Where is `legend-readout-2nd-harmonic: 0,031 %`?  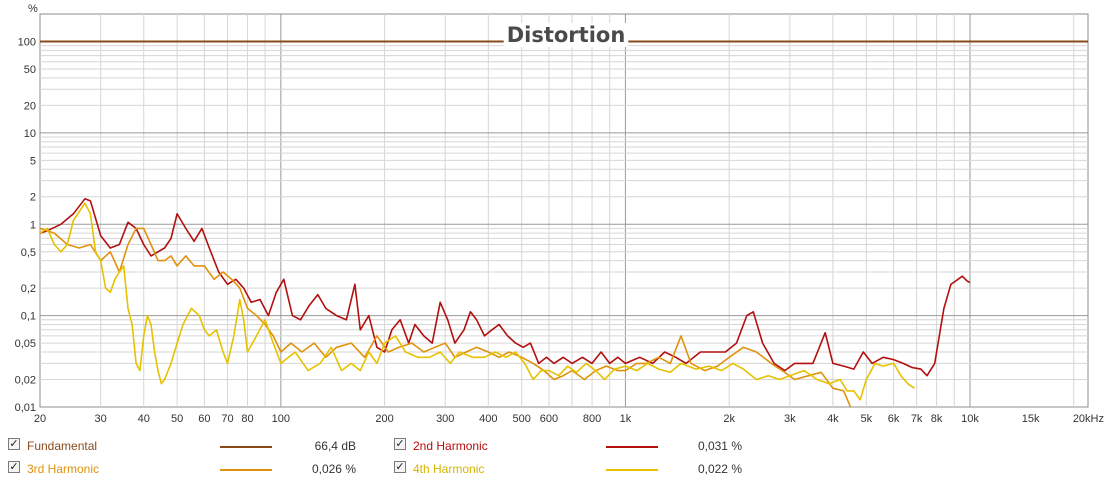
legend-readout-2nd-harmonic: 0,031 % is located at coordinates (719, 446).